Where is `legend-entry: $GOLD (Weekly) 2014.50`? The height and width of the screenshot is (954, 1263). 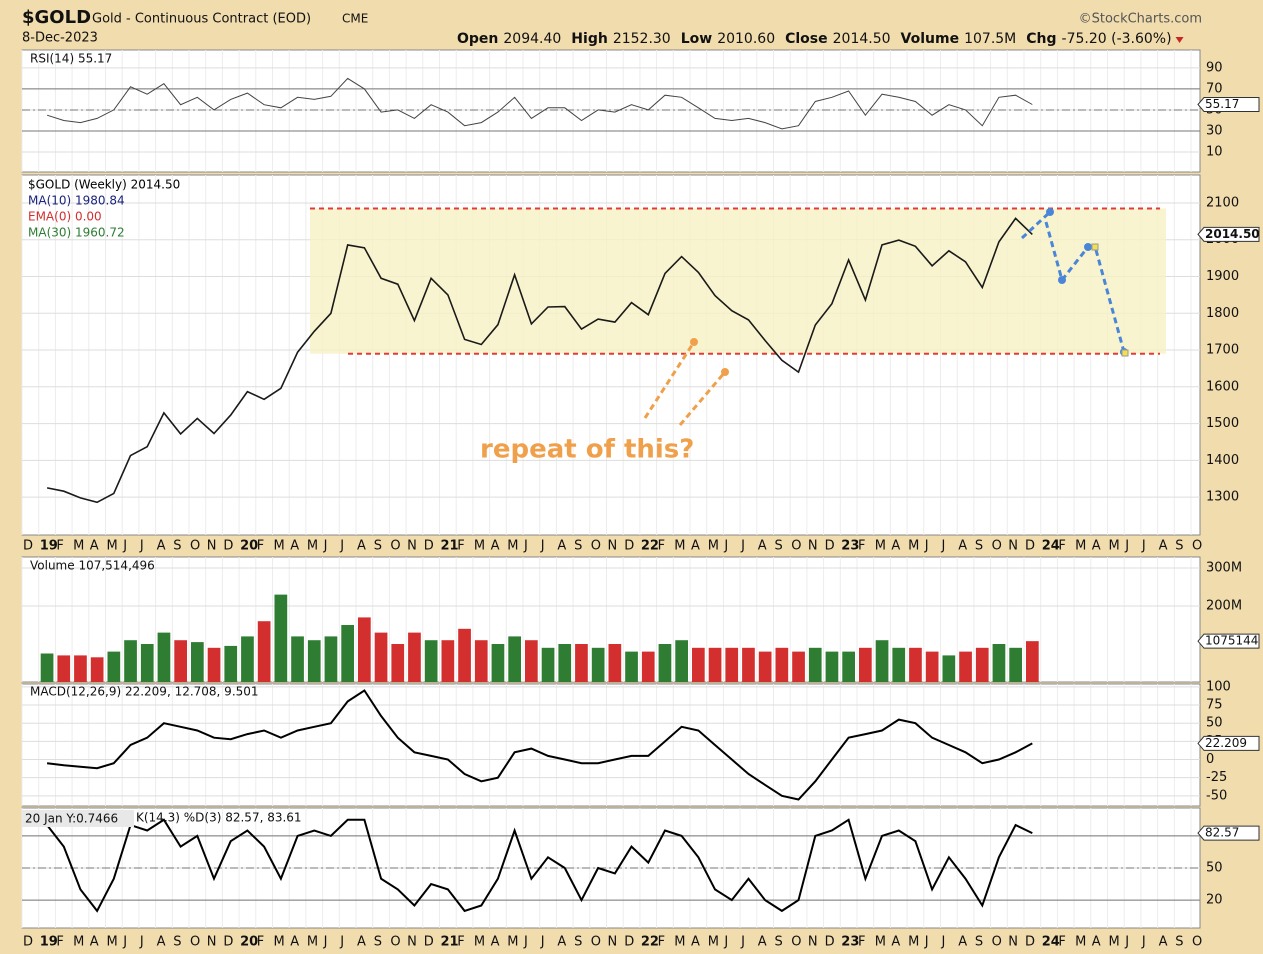 legend-entry: $GOLD (Weekly) 2014.50 is located at coordinates (104, 185).